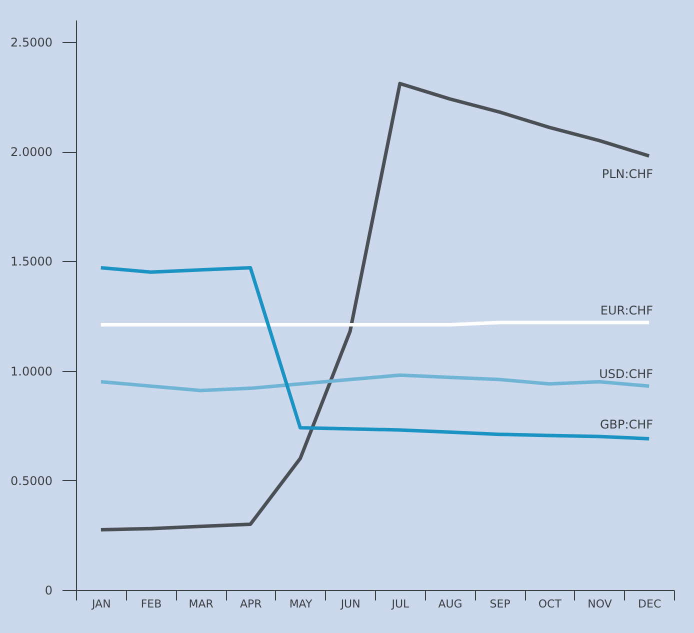  What do you see at coordinates (628, 173) in the screenshot?
I see `series-label: PLN:CHF` at bounding box center [628, 173].